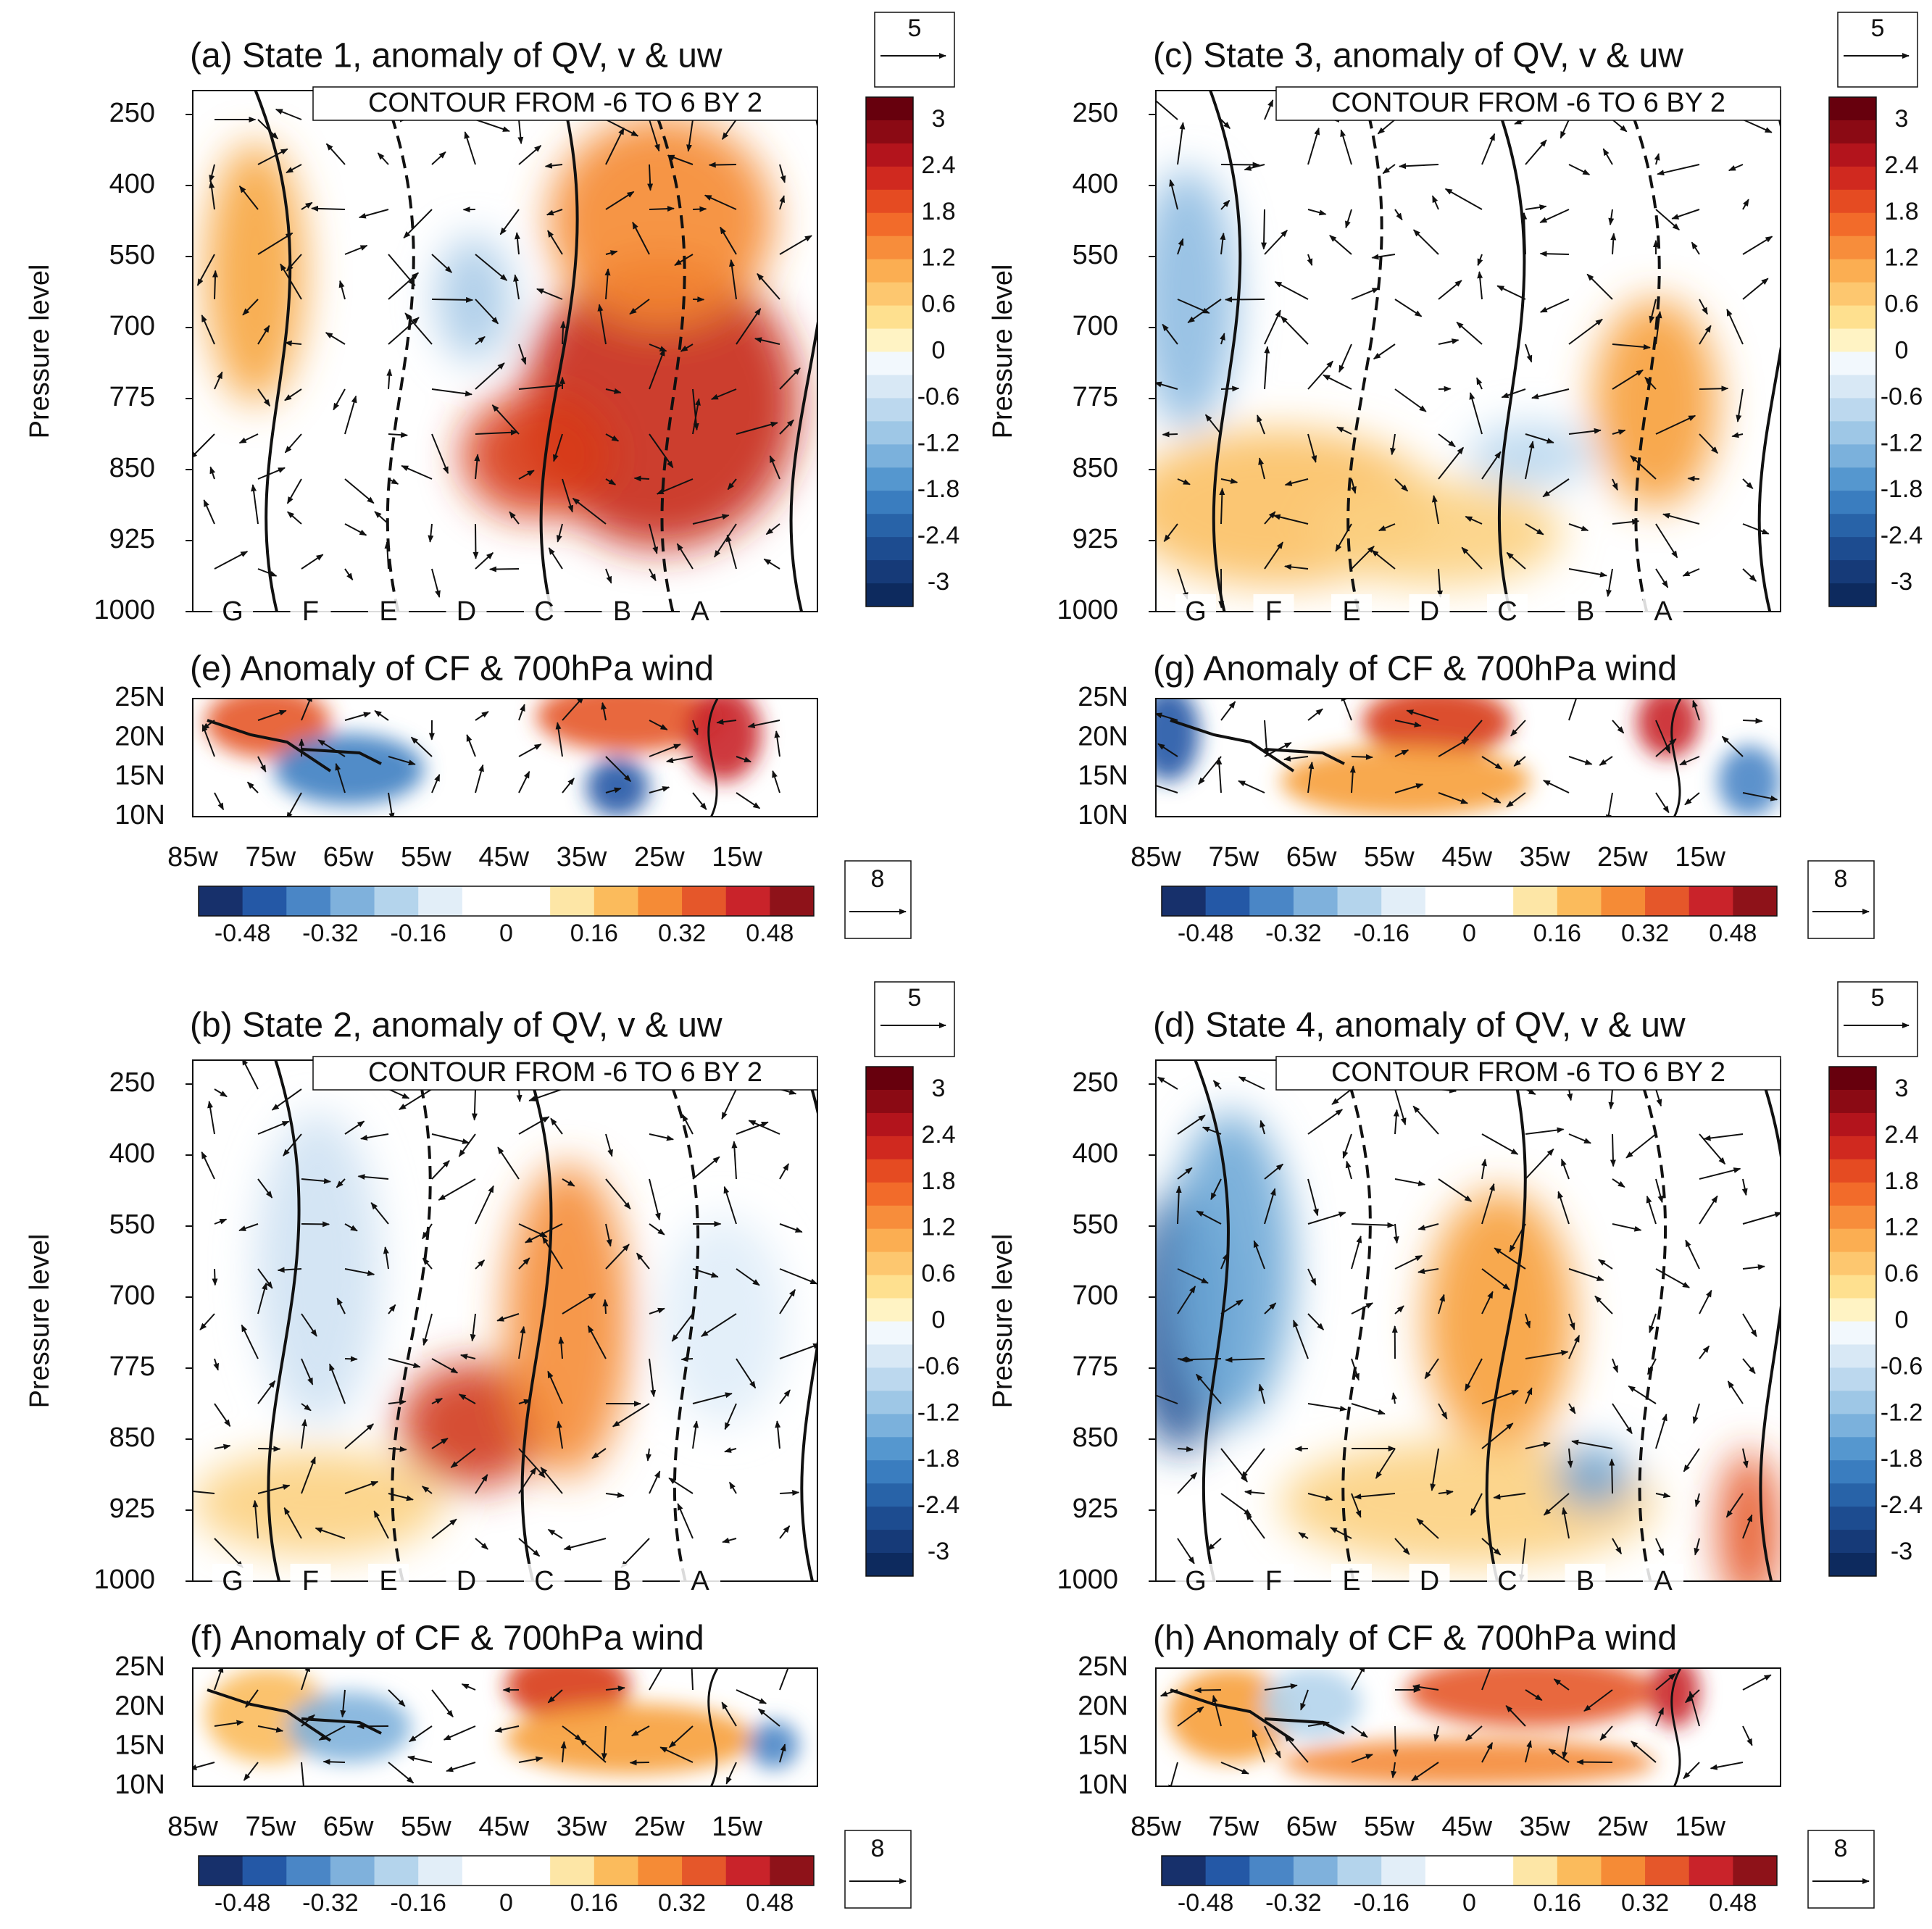 The image size is (1932, 1929). I want to click on colorbar-label: -0.32, so click(1293, 1903).